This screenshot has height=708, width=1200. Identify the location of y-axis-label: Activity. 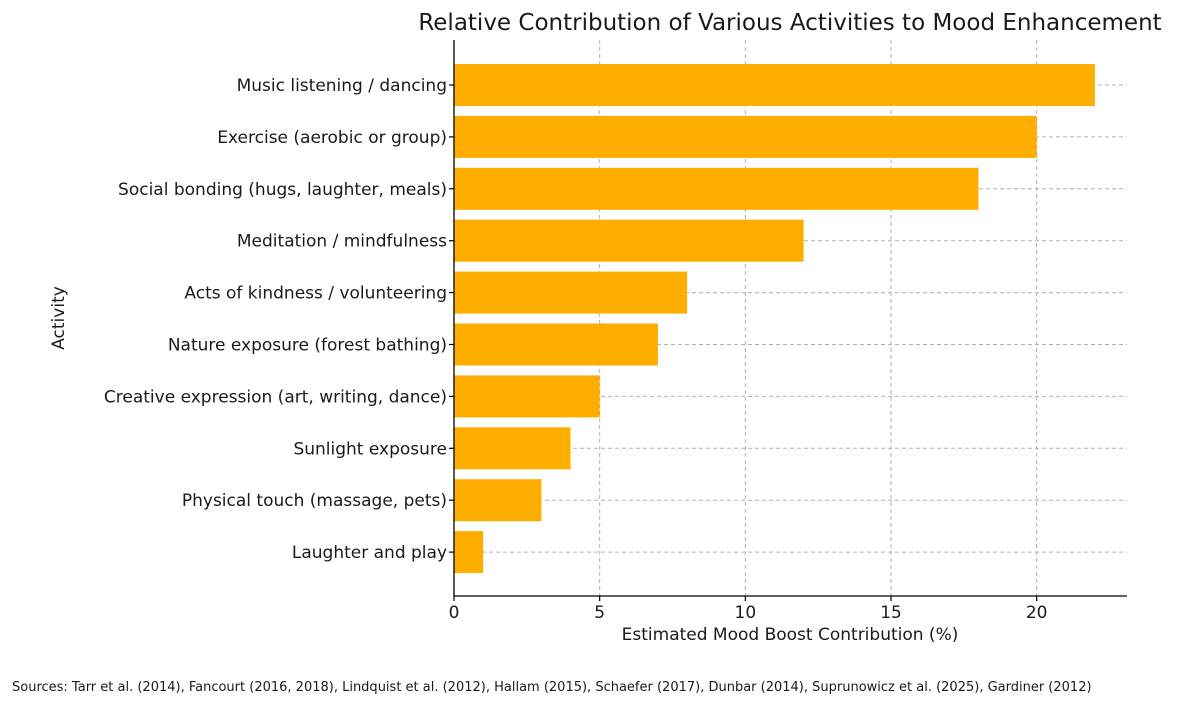
(59, 318).